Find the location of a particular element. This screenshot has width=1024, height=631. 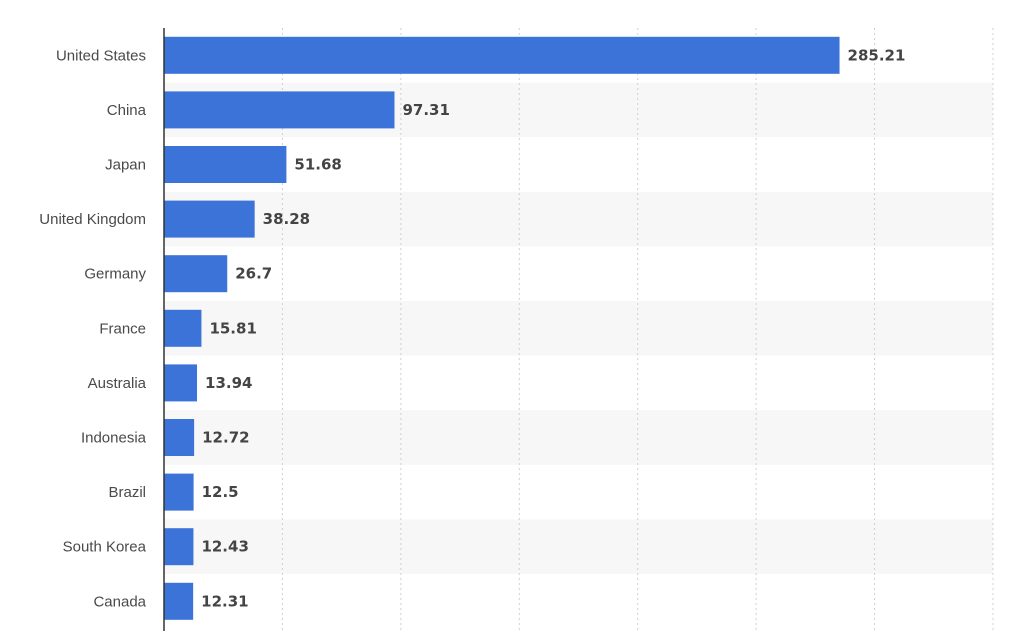

data-label: 12.43 is located at coordinates (224, 547).